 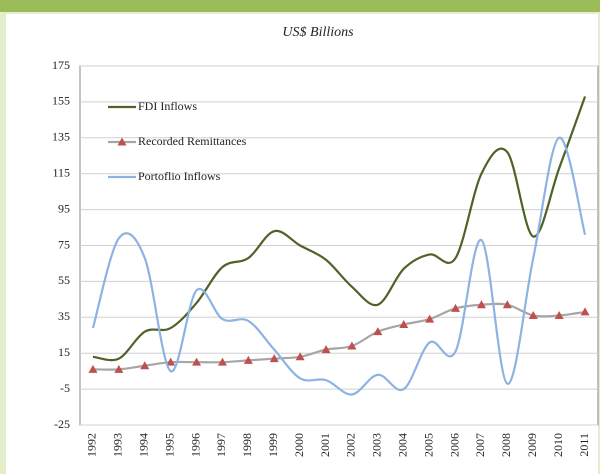 I want to click on y-tick-label: 75, so click(x=64, y=244).